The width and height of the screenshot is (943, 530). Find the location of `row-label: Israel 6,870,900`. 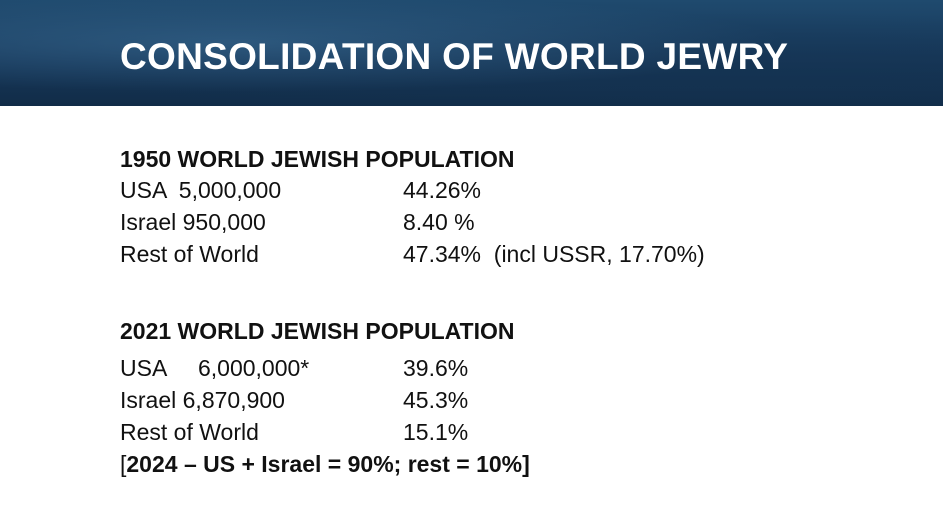

row-label: Israel 6,870,900 is located at coordinates (202, 400).